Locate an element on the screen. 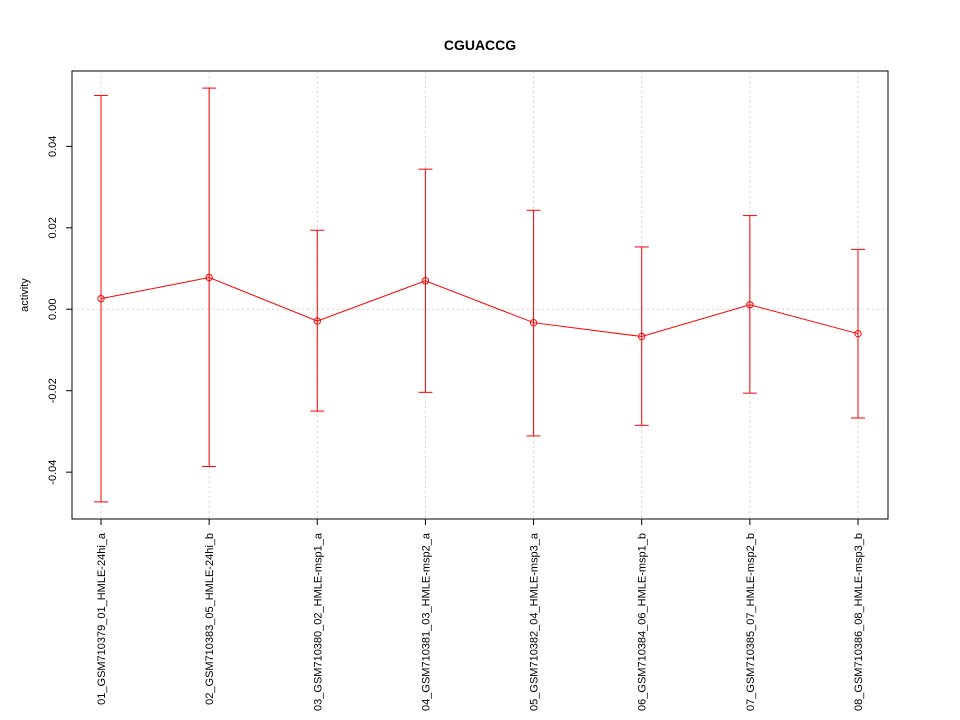 This screenshot has height=720, width=960. chart-title: CGUACCG is located at coordinates (480, 45).